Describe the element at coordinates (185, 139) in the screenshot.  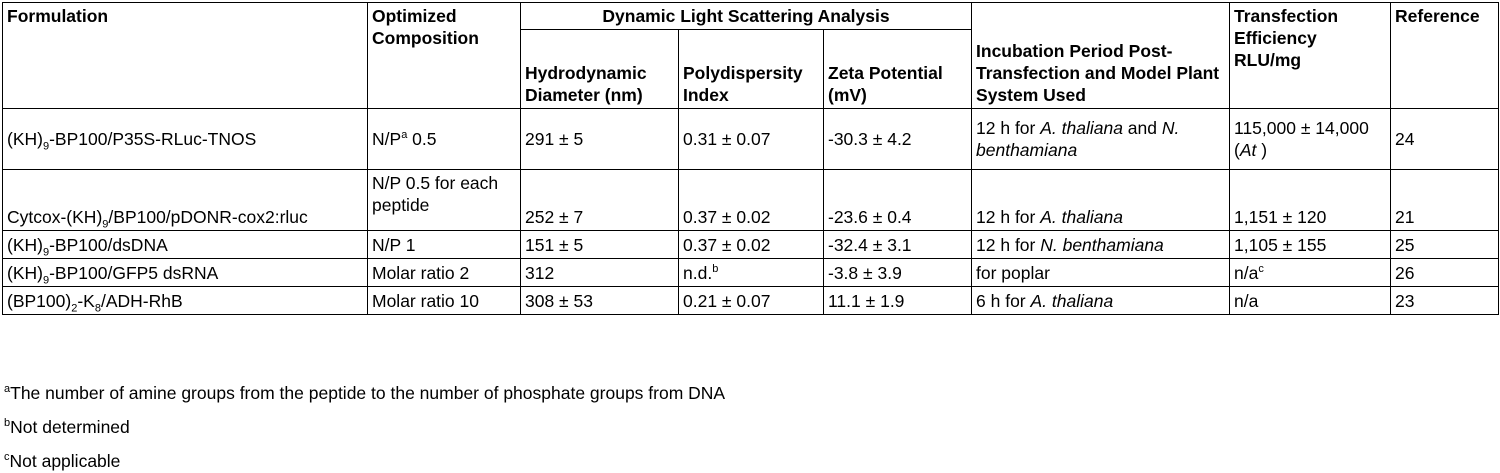
I see `cell-formulation: (KH)9-BP100/P35S-RLuc-TNOS` at that location.